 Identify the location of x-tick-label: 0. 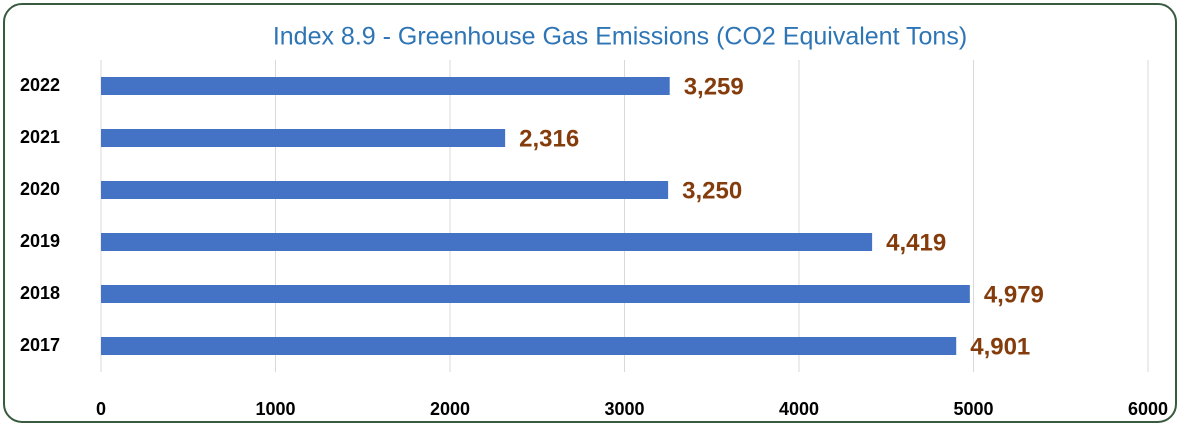
(101, 409).